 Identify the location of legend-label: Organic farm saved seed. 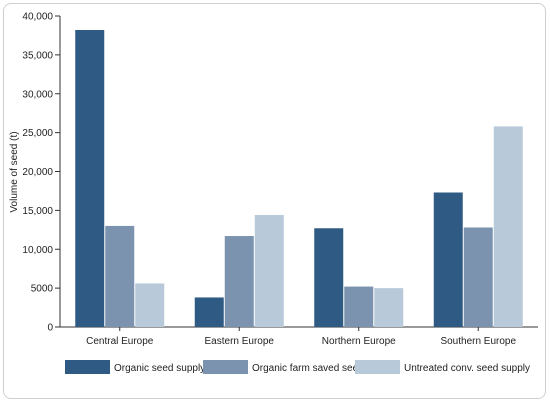
(308, 368).